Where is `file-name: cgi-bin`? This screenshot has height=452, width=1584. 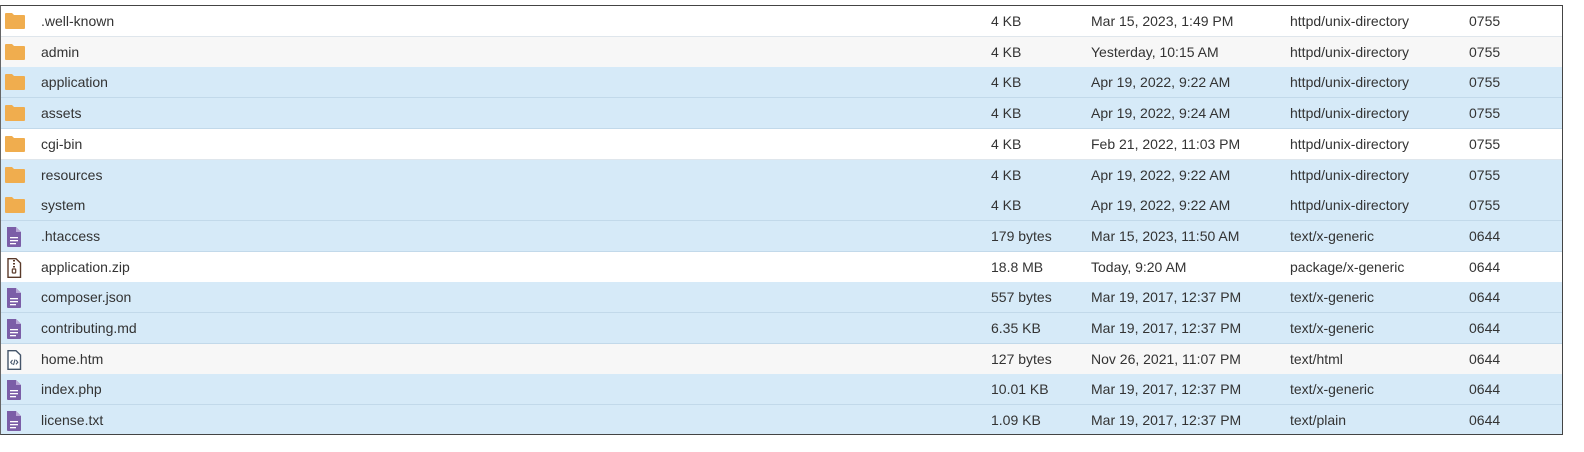 file-name: cgi-bin is located at coordinates (62, 143).